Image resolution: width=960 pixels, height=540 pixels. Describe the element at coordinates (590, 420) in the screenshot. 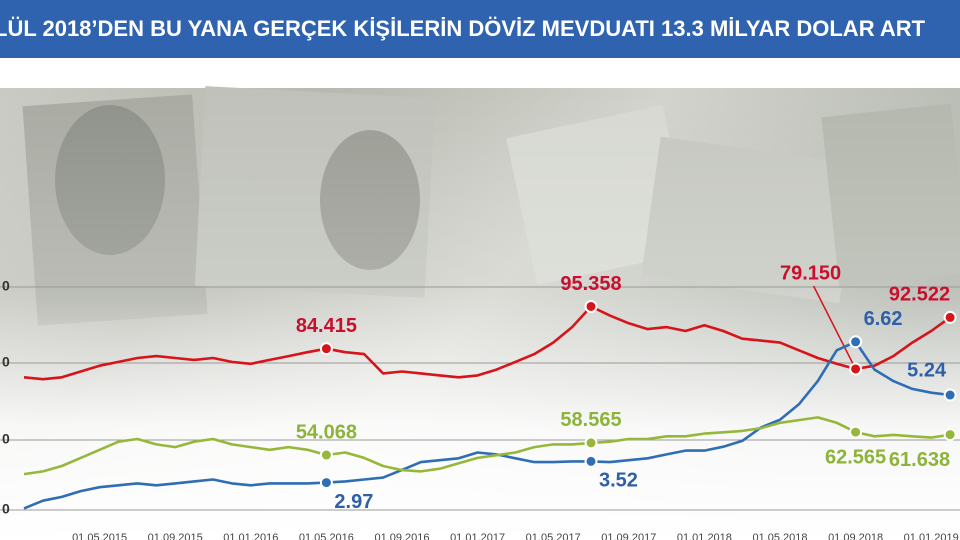

I see `data-label: 58.565` at that location.